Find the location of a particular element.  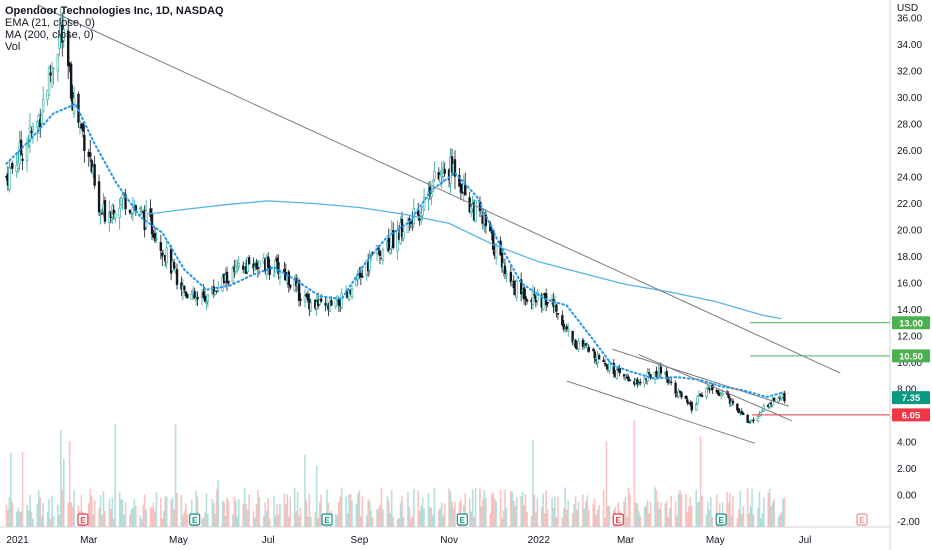

ma-legend: MA (200, close, 0) is located at coordinates (49, 35).